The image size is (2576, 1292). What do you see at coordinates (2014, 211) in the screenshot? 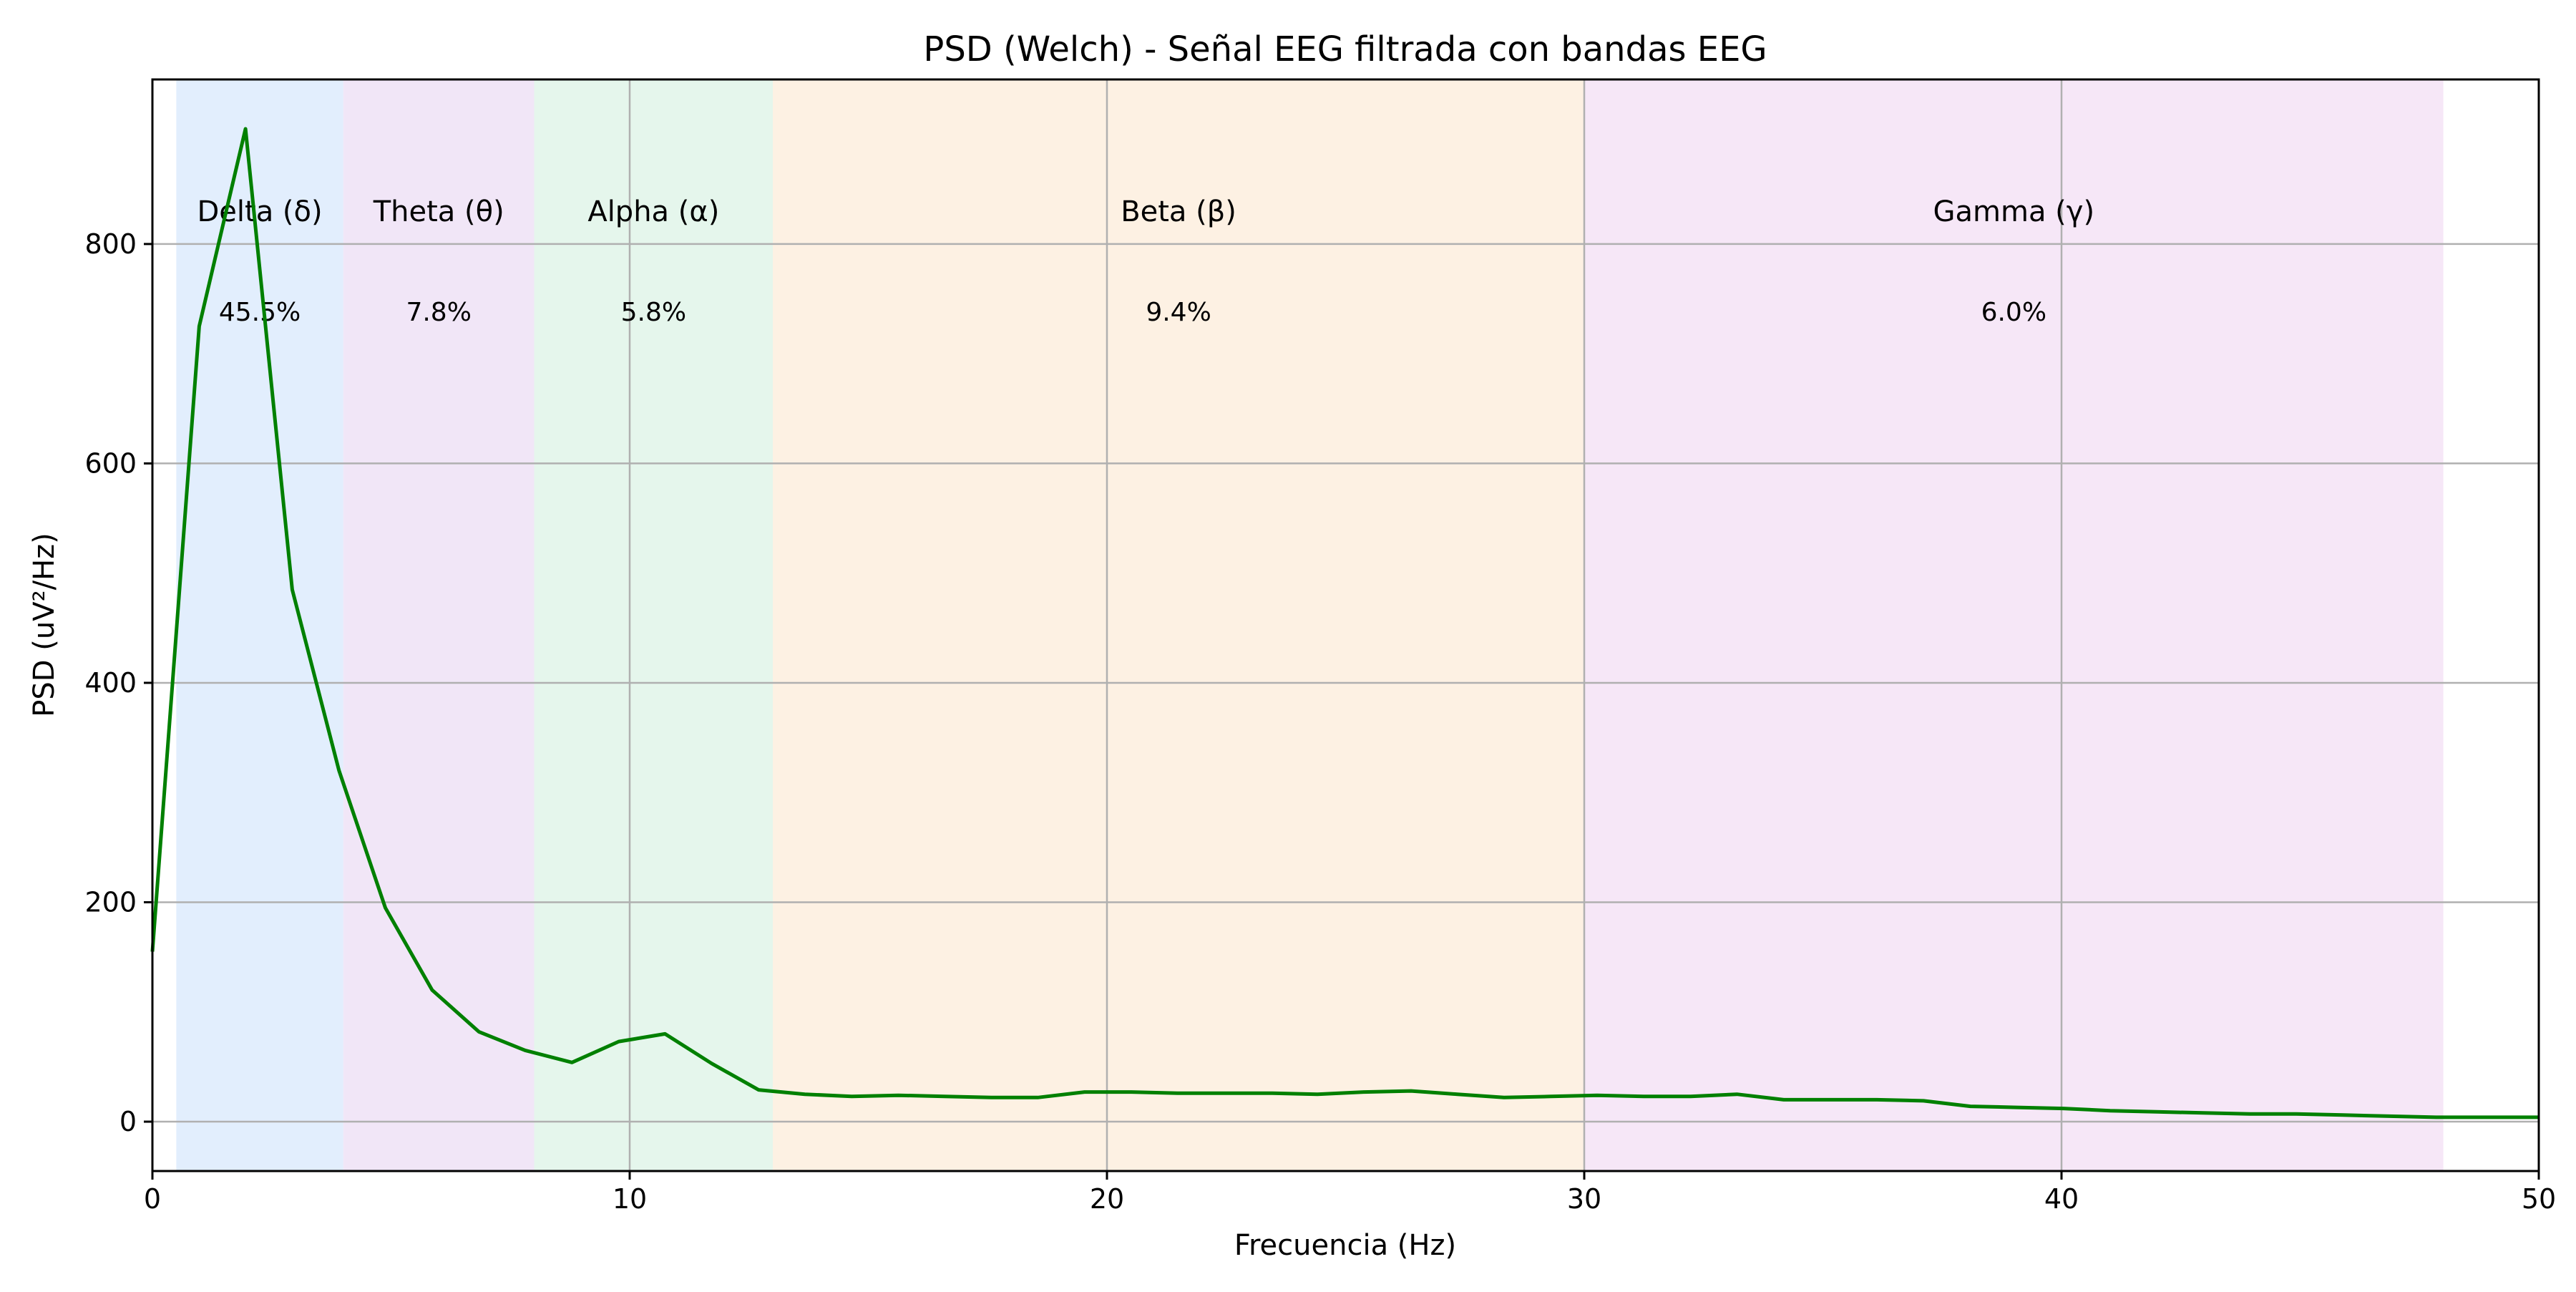
I see `band-label-4: Gamma (γ)` at bounding box center [2014, 211].